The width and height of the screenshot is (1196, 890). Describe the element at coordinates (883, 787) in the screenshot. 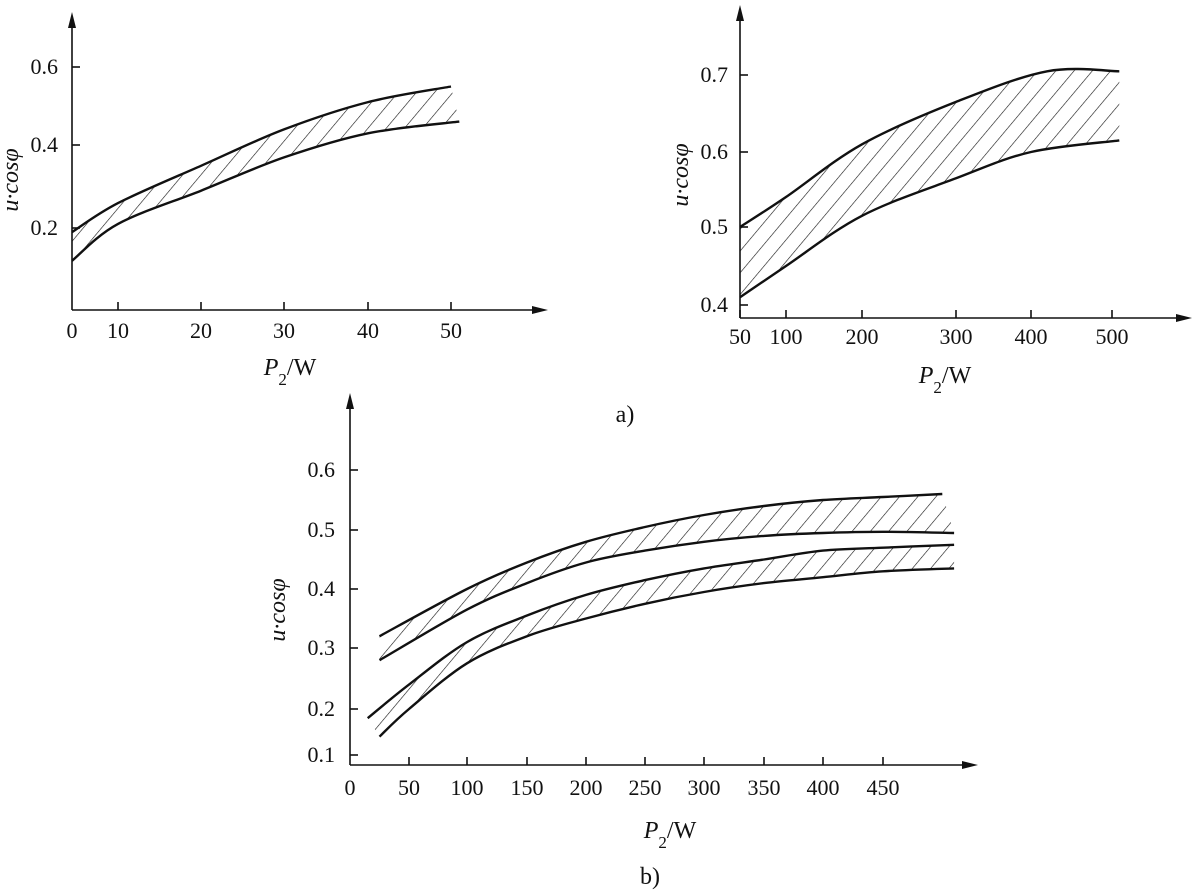

I see `x-tick-label: 450` at that location.